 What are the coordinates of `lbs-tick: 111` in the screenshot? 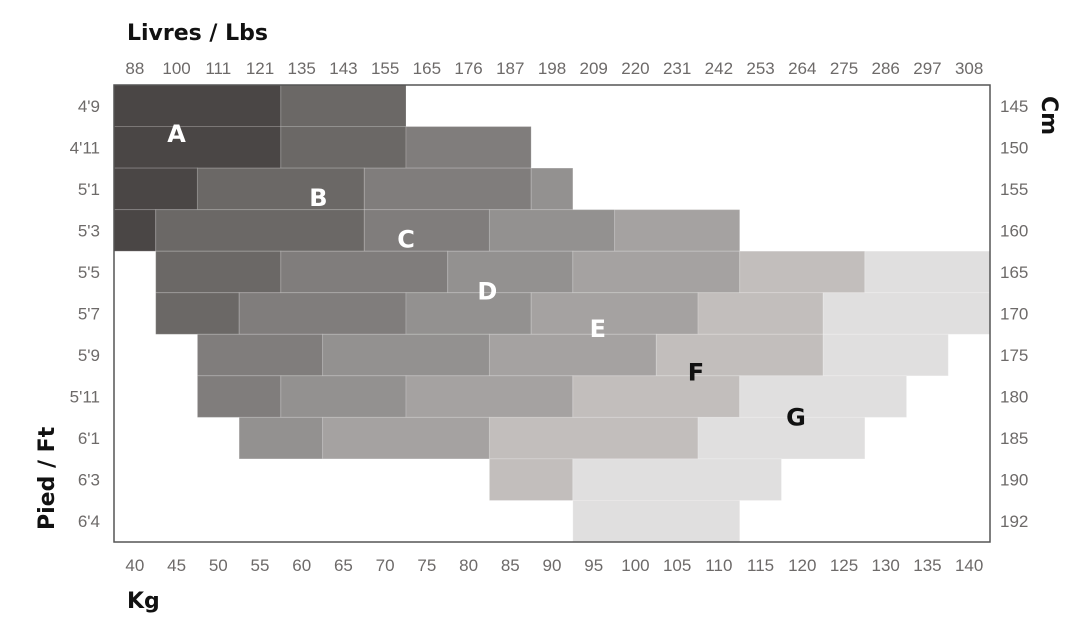 It's located at (218, 68).